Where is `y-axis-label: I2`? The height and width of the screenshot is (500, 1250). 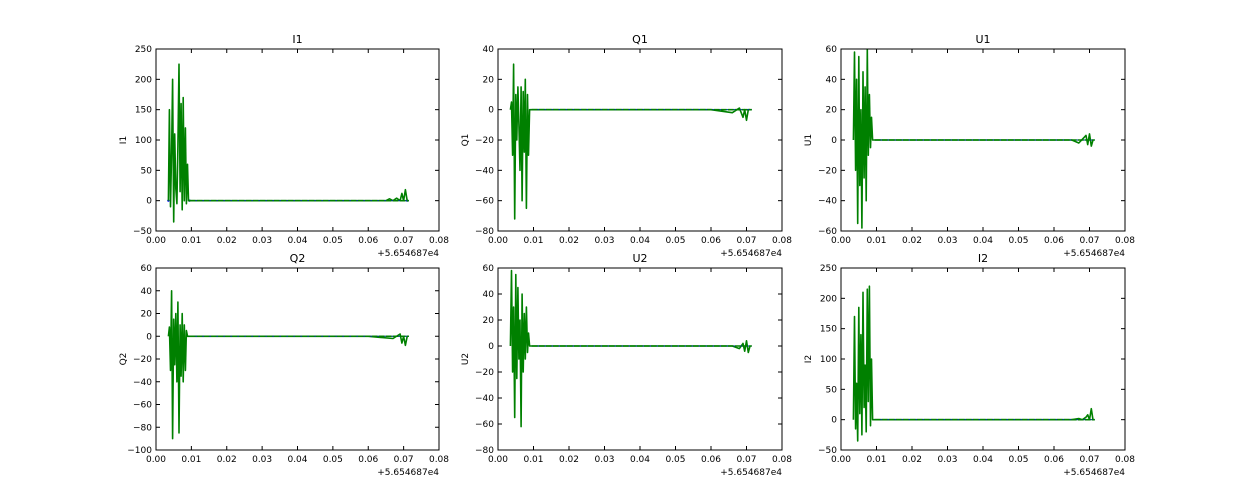 y-axis-label: I2 is located at coordinates (809, 359).